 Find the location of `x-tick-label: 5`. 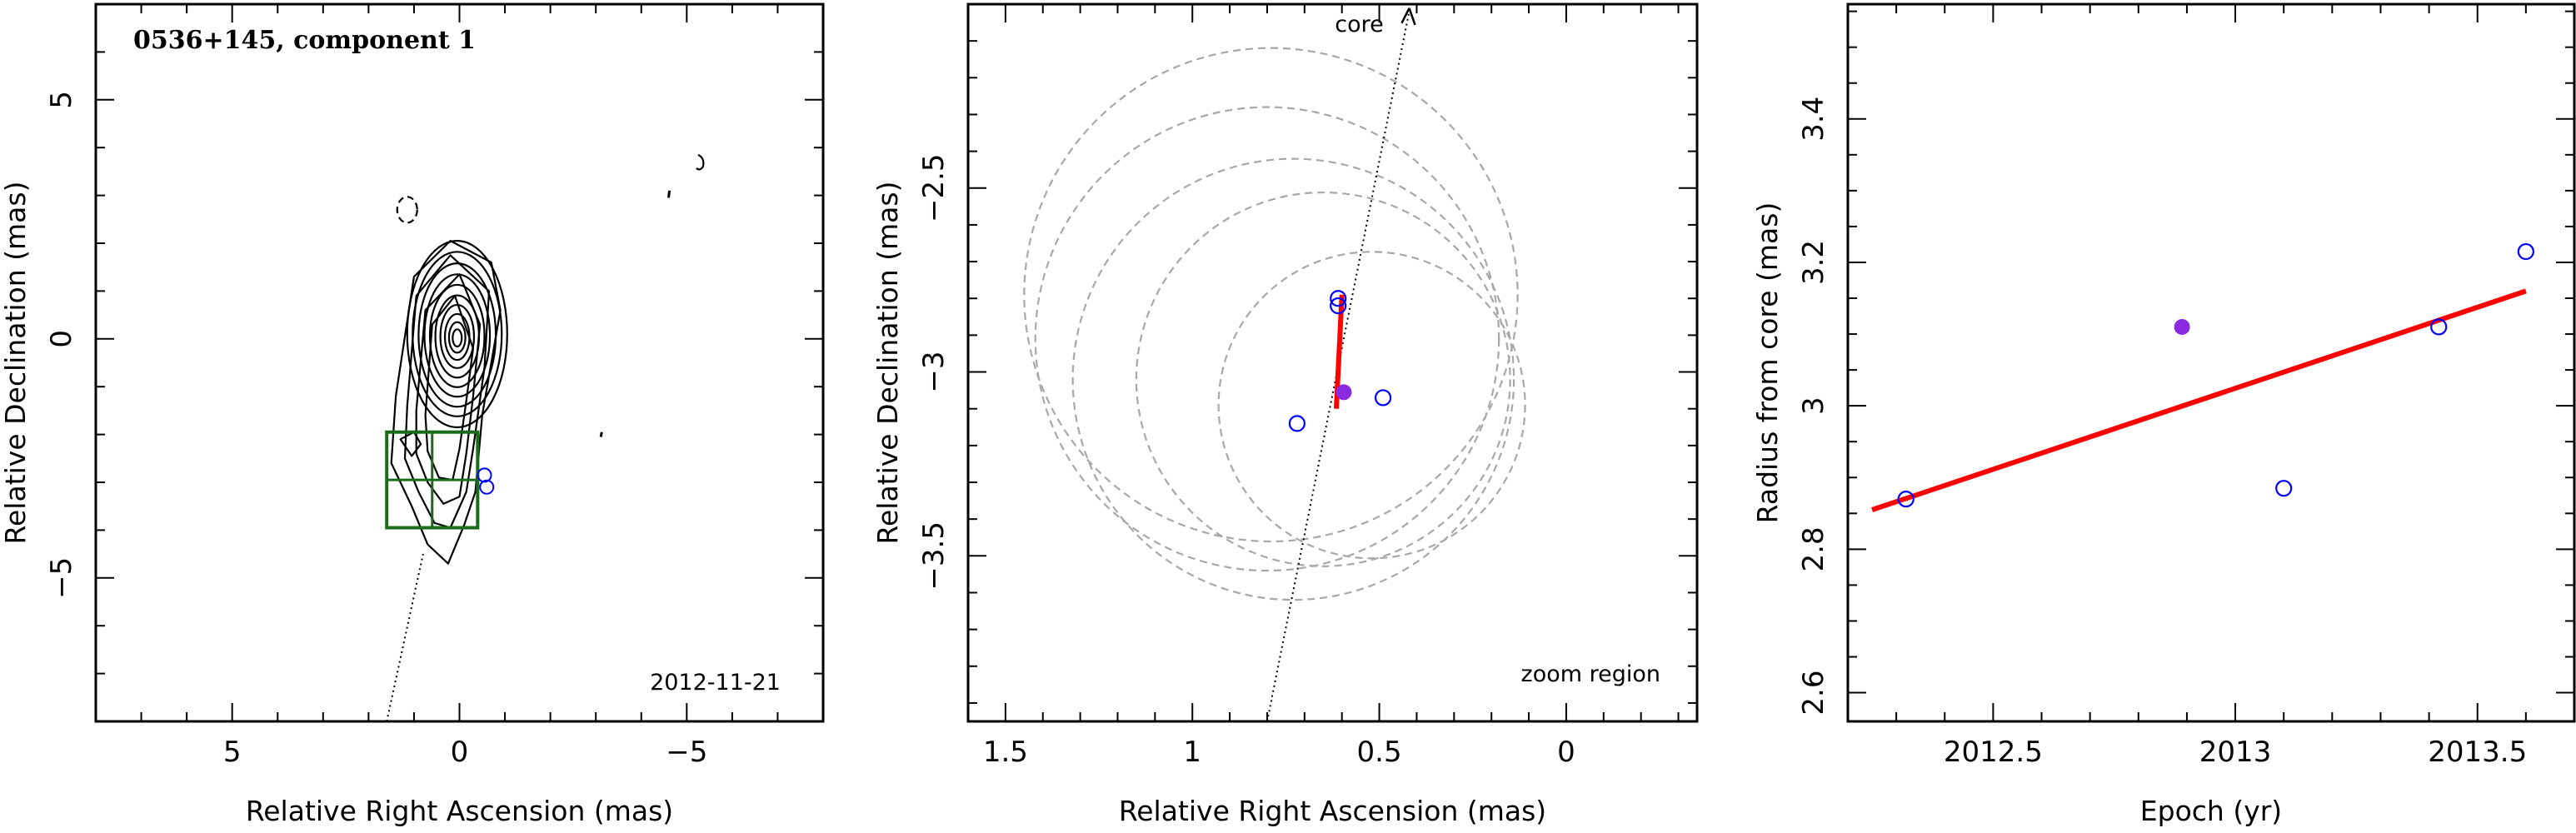

x-tick-label: 5 is located at coordinates (232, 752).